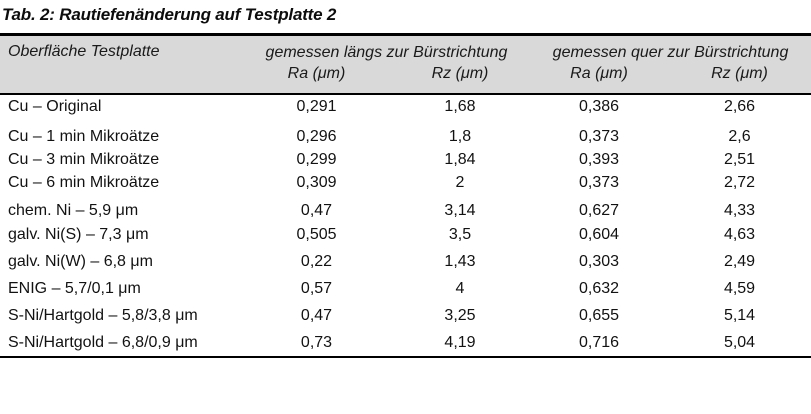  I want to click on cell-ra-laengs: 0,22, so click(316, 261).